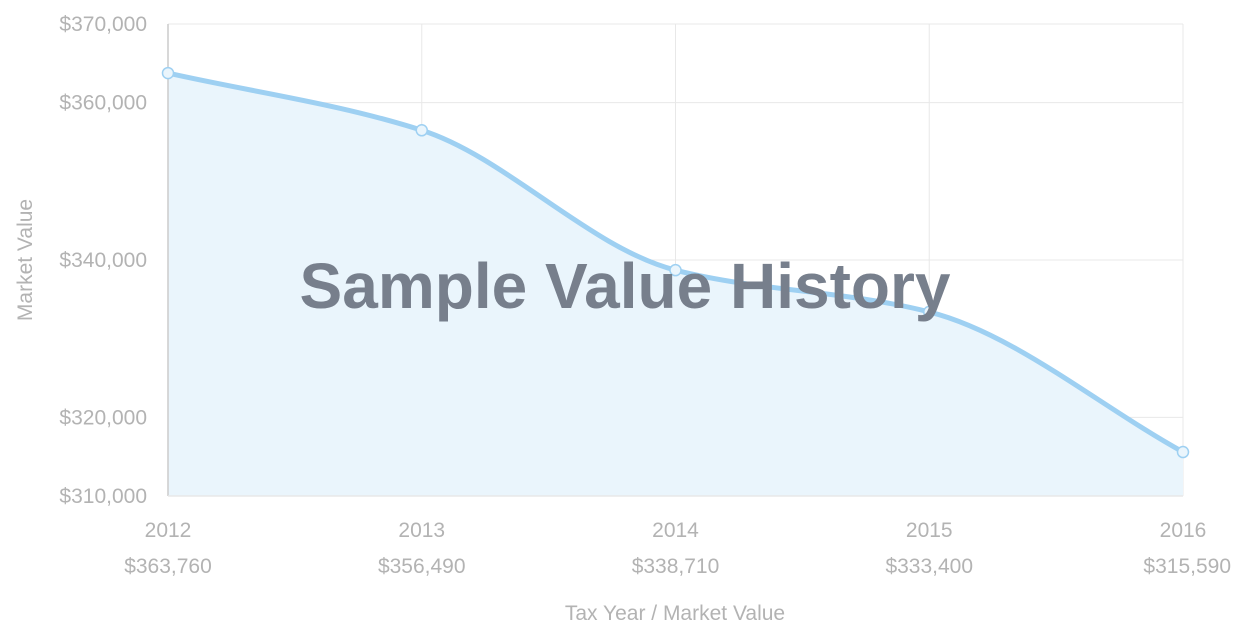 The width and height of the screenshot is (1250, 640). I want to click on chart-watermark: Sample Value History, so click(625, 286).